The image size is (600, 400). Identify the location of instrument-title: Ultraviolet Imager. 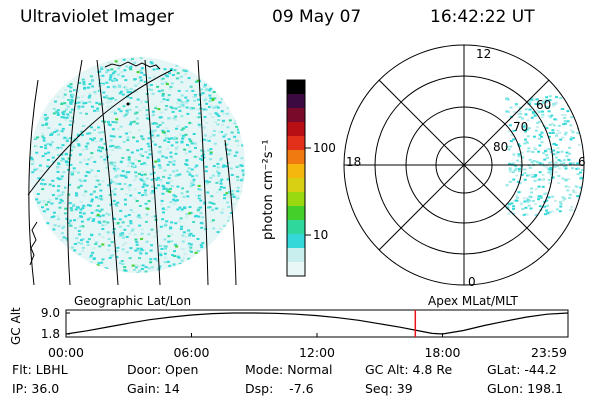
(97, 17).